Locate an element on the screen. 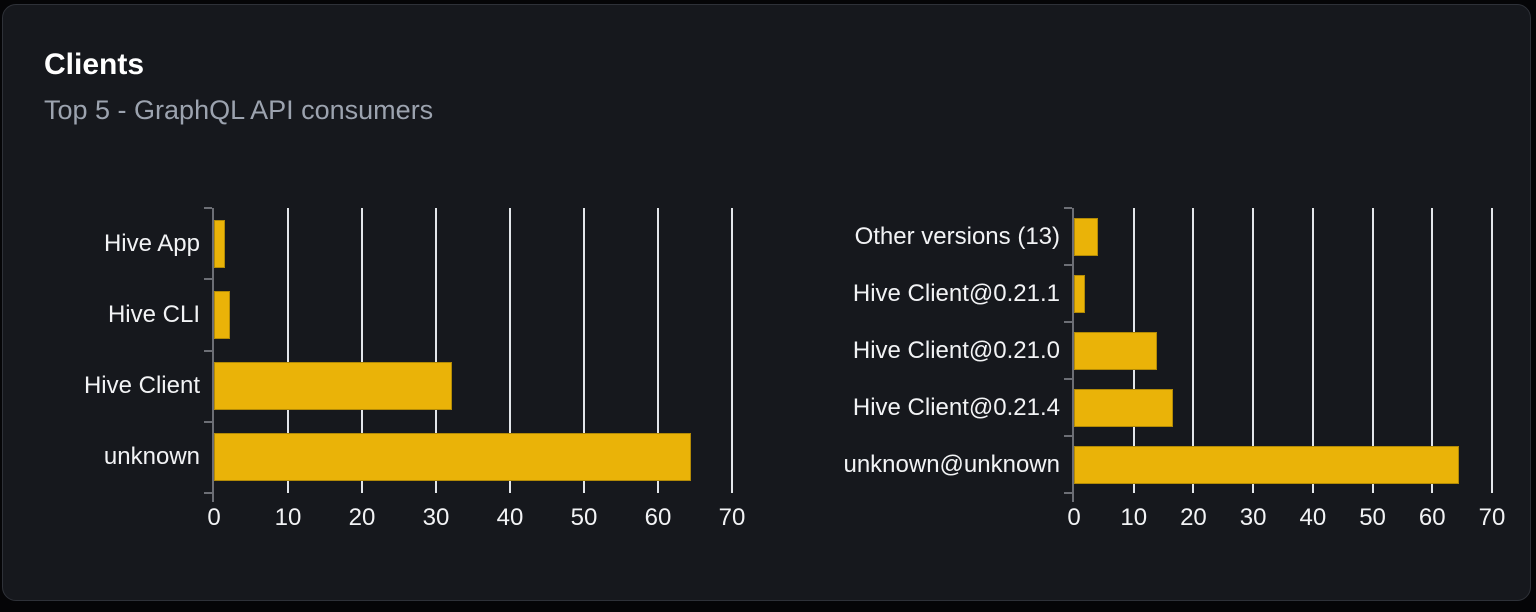  category-label: Hive Client@0.21.0 is located at coordinates (956, 350).